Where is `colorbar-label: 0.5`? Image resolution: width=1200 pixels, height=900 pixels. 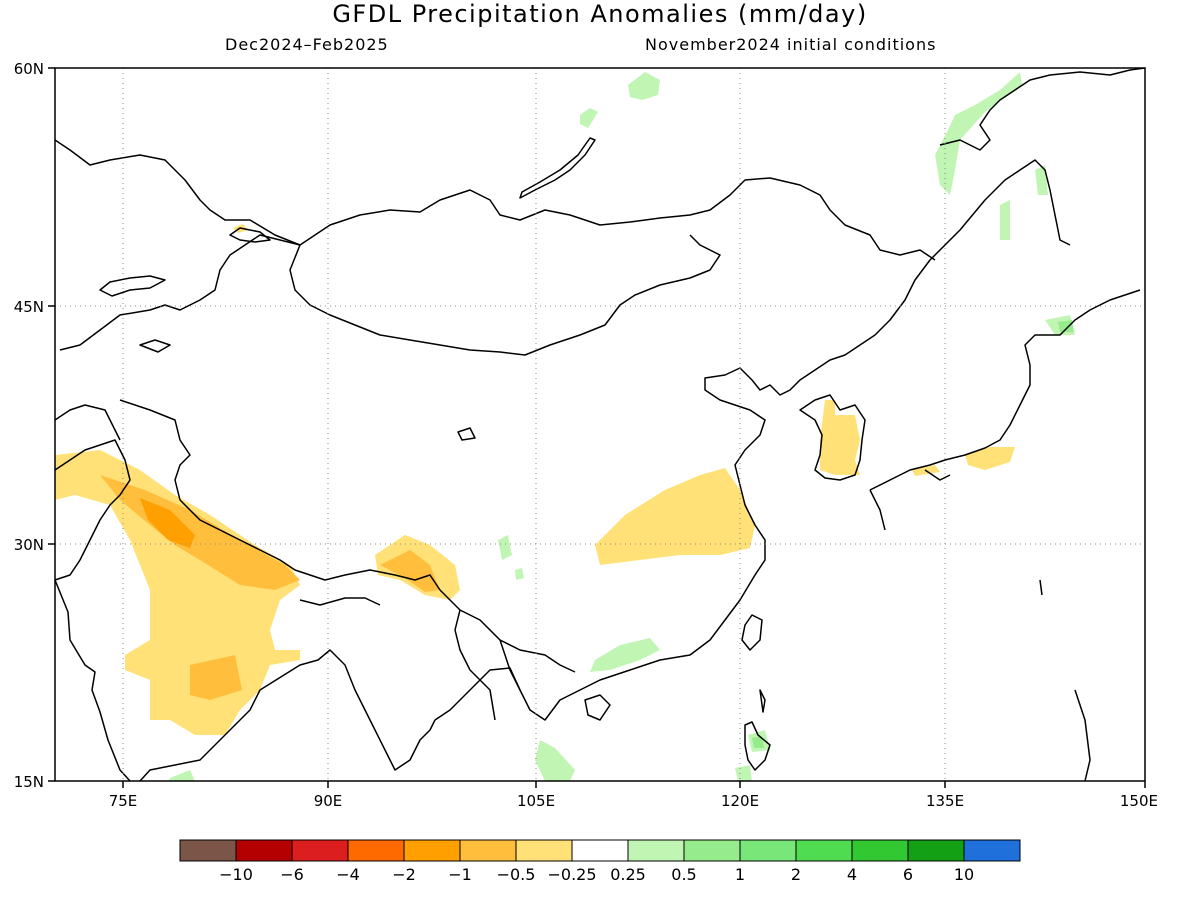 colorbar-label: 0.5 is located at coordinates (683, 874).